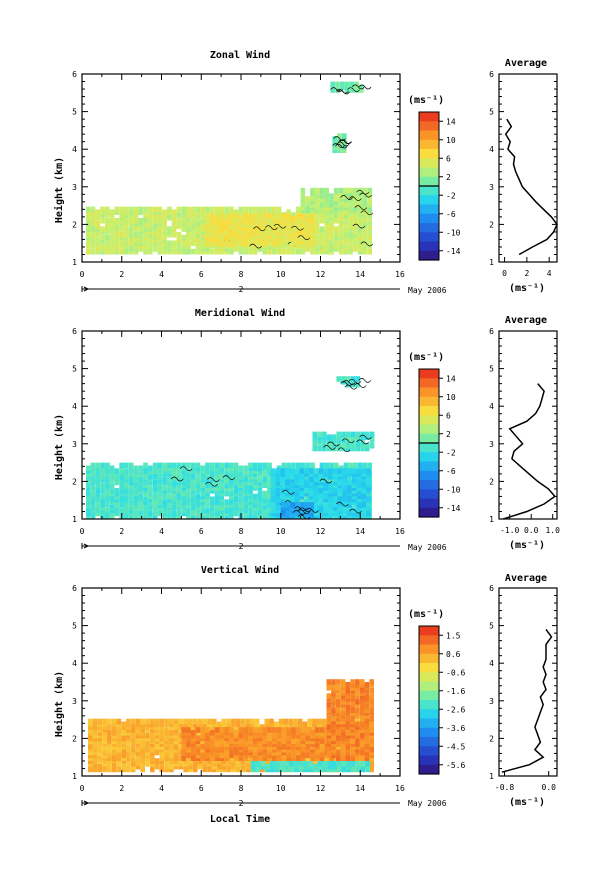  Describe the element at coordinates (548, 787) in the screenshot. I see `profile-x-tick-label: 0.0` at that location.